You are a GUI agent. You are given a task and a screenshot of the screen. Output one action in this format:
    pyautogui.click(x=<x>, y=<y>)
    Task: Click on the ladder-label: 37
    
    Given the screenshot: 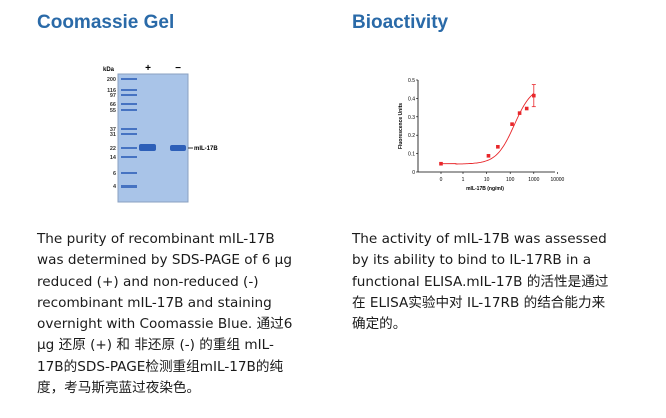 What is the action you would take?
    pyautogui.click(x=113, y=130)
    